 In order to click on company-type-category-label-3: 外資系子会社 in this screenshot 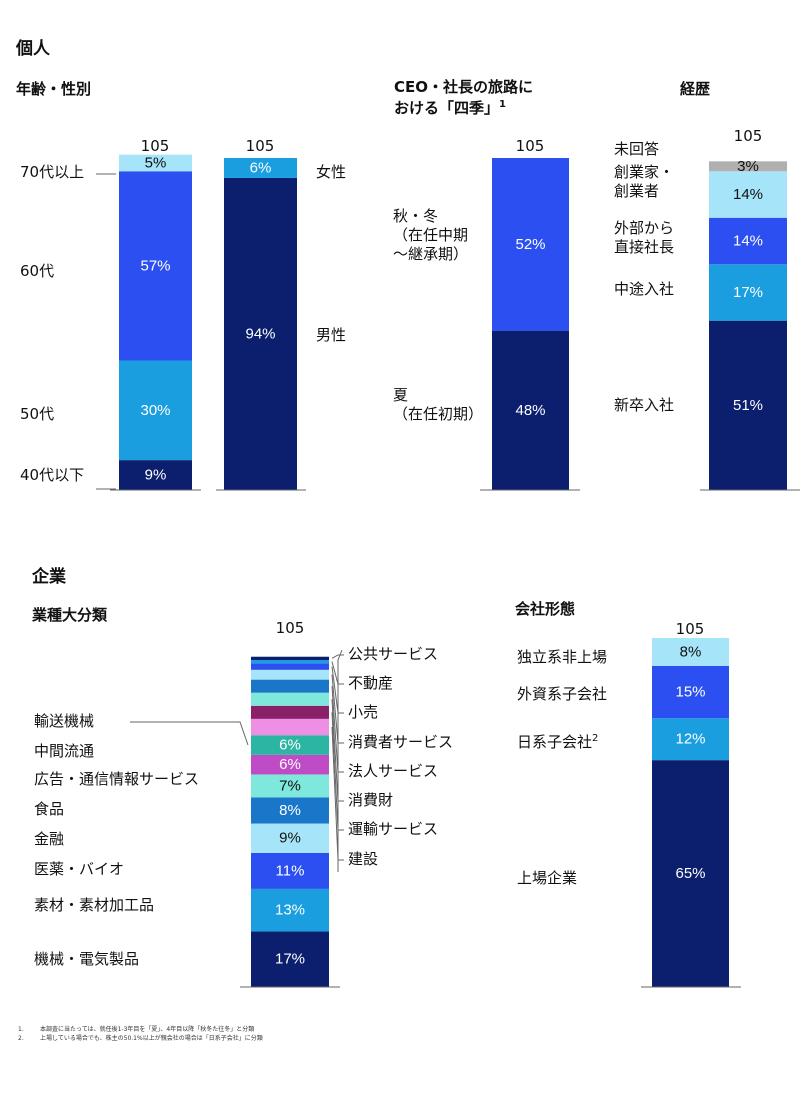, I will do `click(562, 694)`.